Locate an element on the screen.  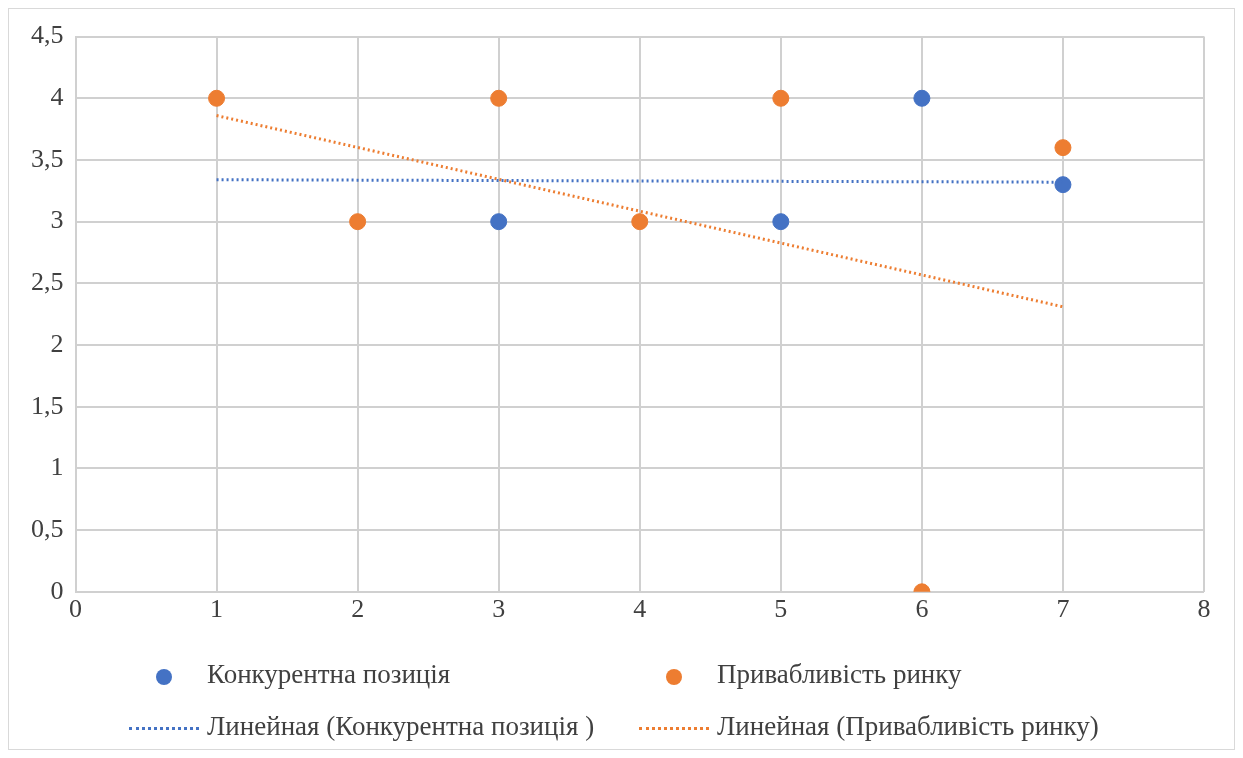
x-tick-label: 6 is located at coordinates (922, 609).